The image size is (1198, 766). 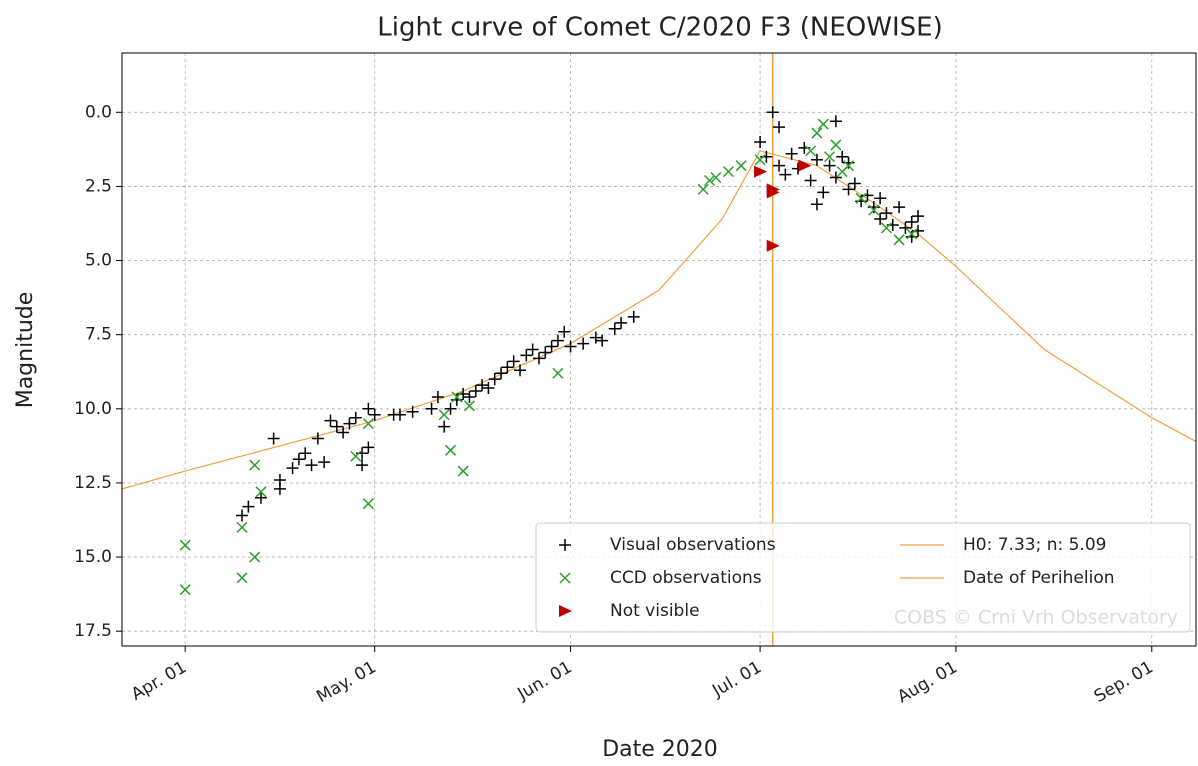 I want to click on y-tick-label: 10.0, so click(x=93, y=409).